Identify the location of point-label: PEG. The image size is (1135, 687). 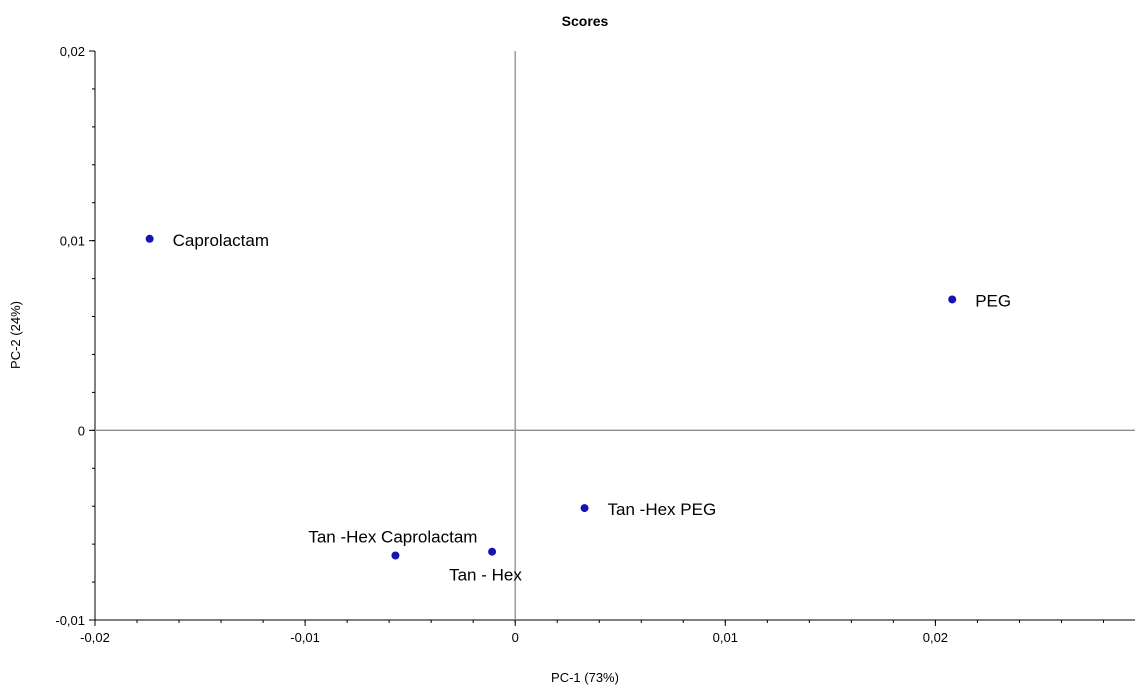
(993, 300).